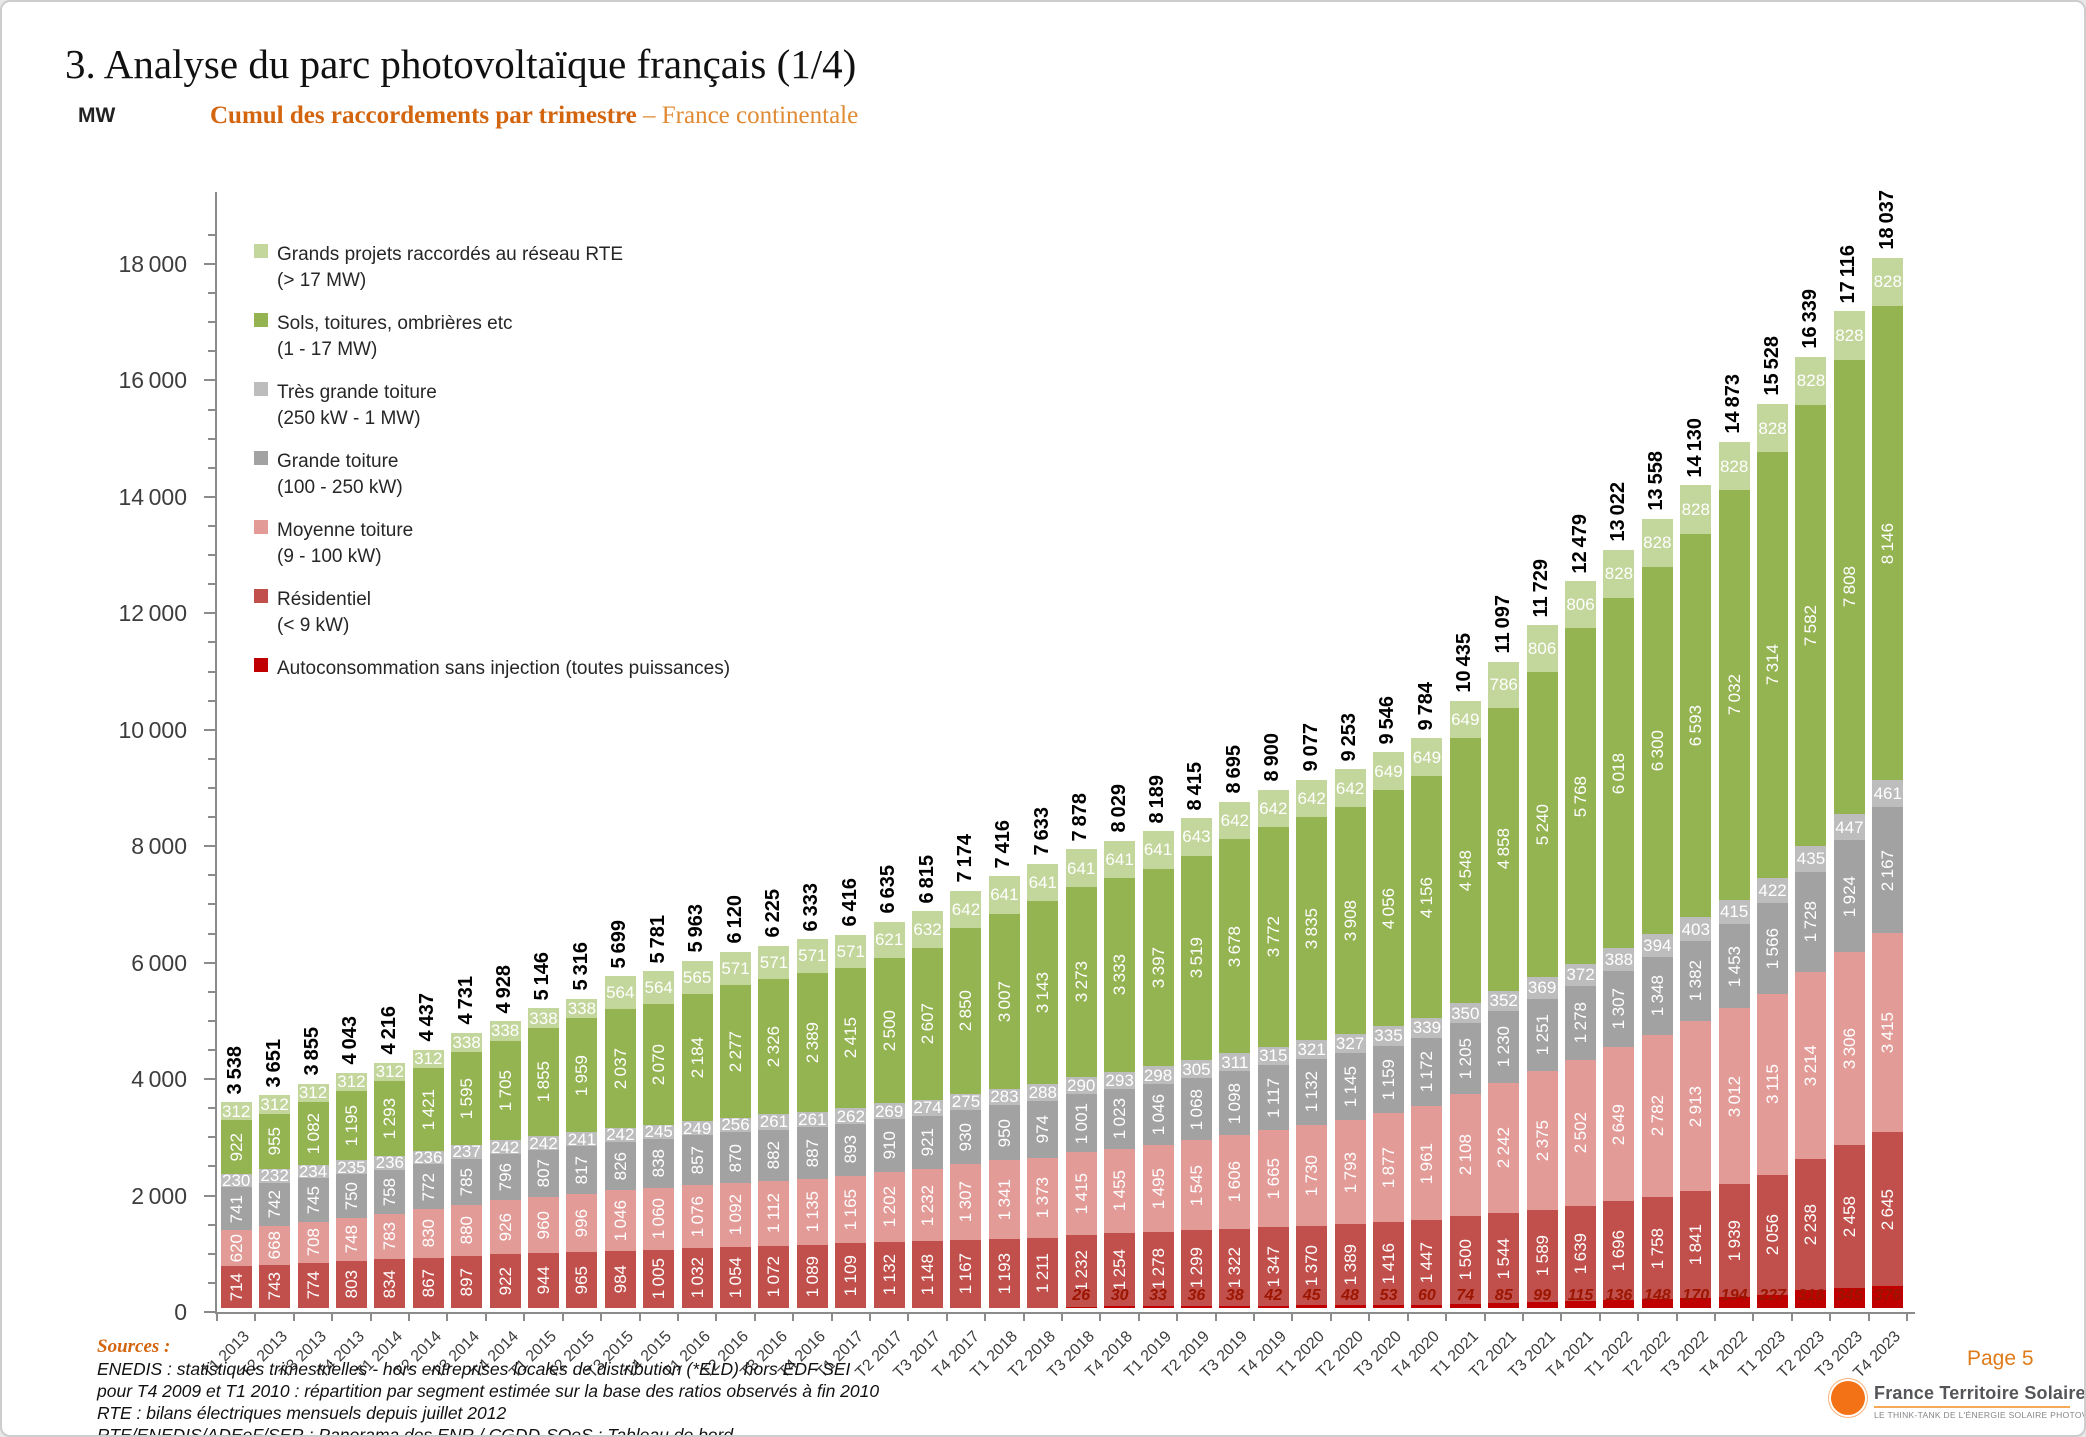 The width and height of the screenshot is (2086, 1437). Describe the element at coordinates (1504, 849) in the screenshot. I see `segment-value-label: 4 858` at that location.